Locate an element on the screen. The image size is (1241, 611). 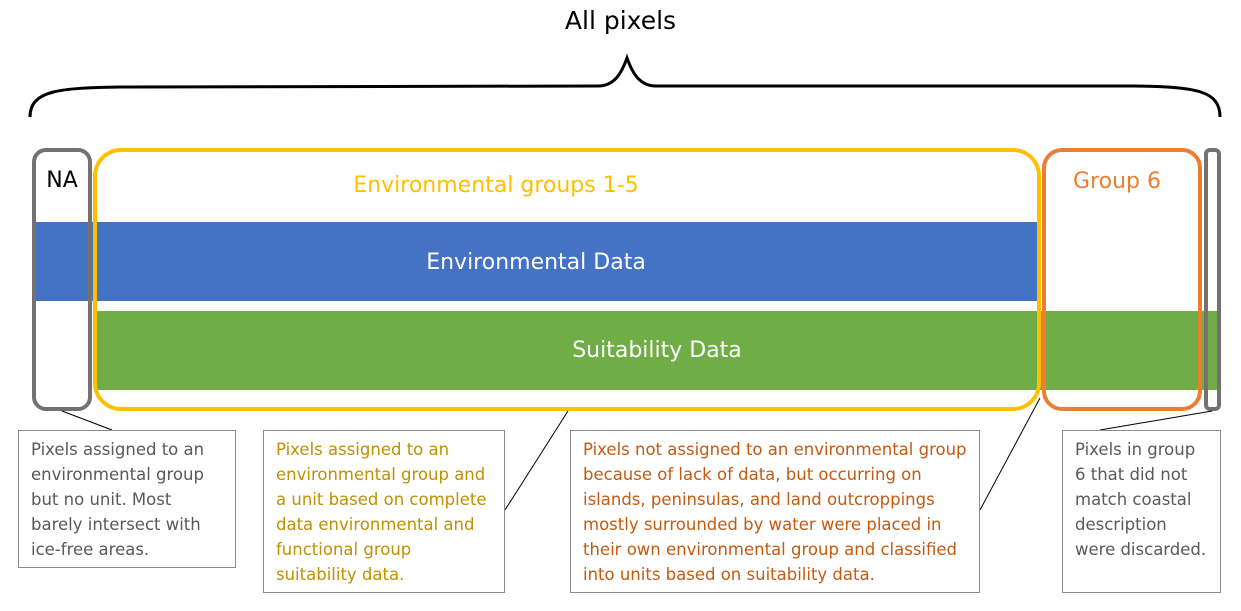
group6-label: Group 6 is located at coordinates (1117, 181).